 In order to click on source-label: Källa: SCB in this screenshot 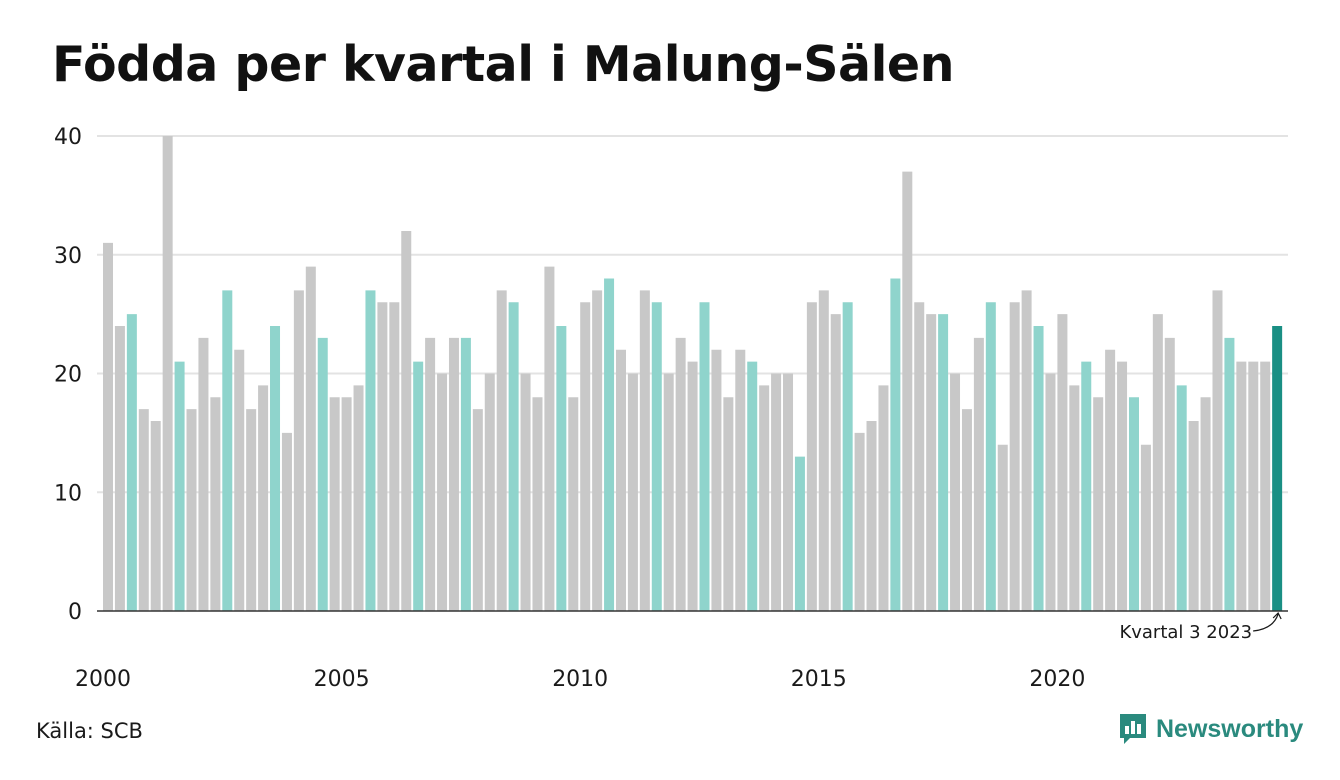, I will do `click(89, 731)`.